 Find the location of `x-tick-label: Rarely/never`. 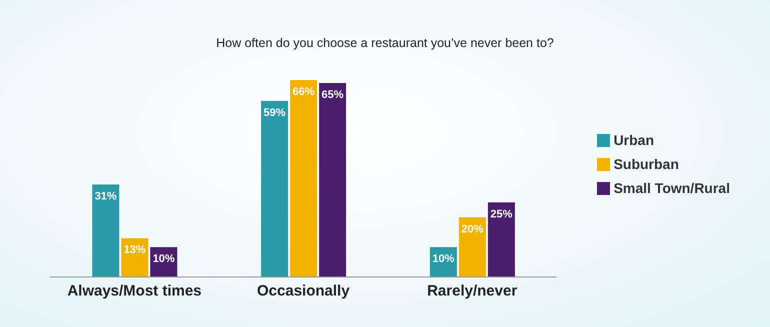

x-tick-label: Rarely/never is located at coordinates (472, 291).